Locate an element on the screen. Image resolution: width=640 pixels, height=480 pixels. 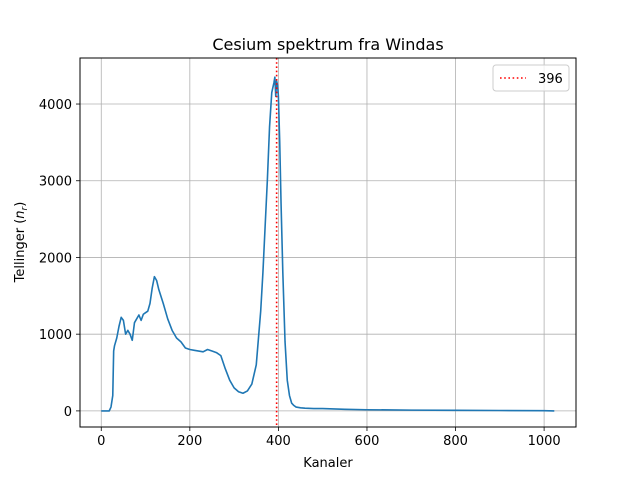
x-tick-label: 1000 is located at coordinates (544, 441).